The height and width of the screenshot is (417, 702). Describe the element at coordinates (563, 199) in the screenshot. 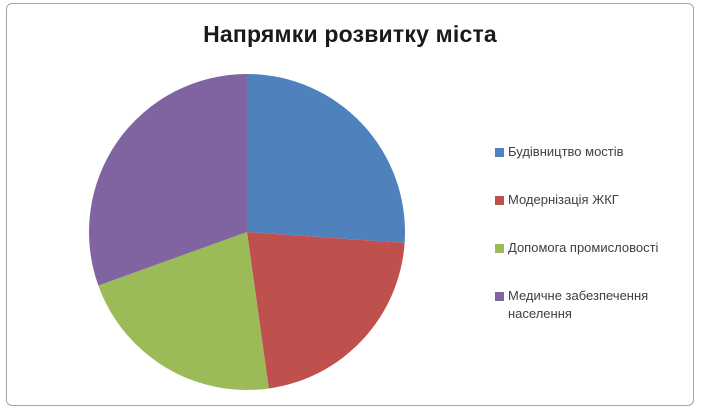

I see `legend-label: Модернізація ЖКГ` at that location.